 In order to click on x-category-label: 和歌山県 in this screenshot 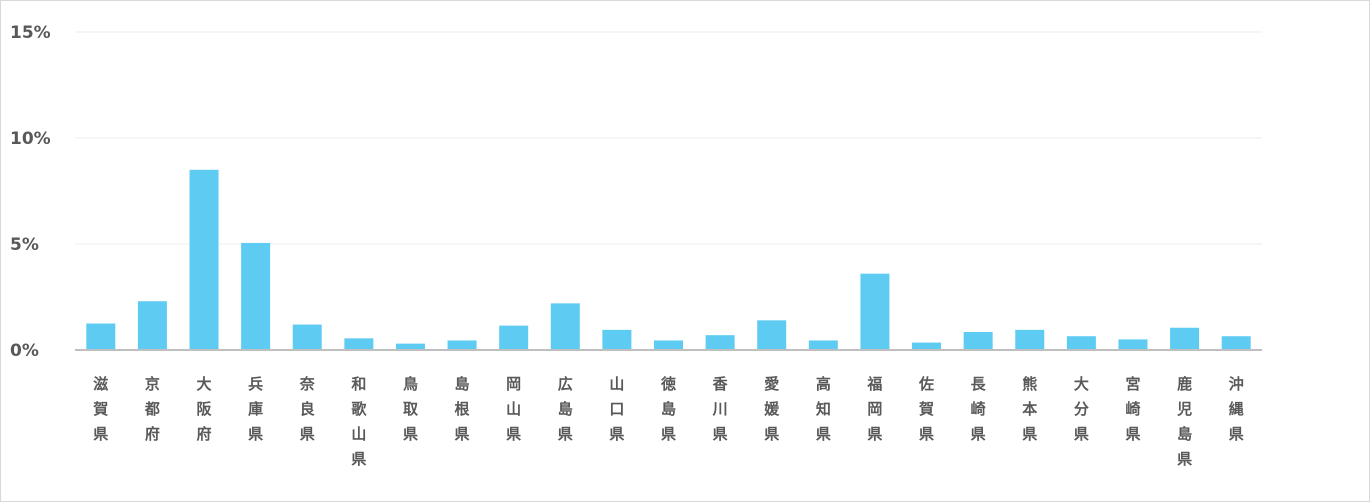, I will do `click(359, 421)`.